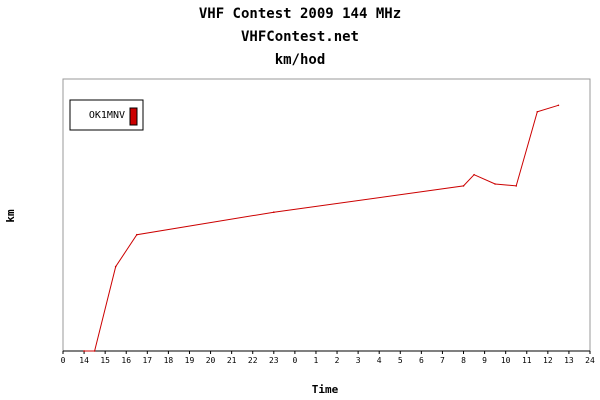 This screenshot has width=600, height=400. I want to click on x-tick-label: 10, so click(506, 360).